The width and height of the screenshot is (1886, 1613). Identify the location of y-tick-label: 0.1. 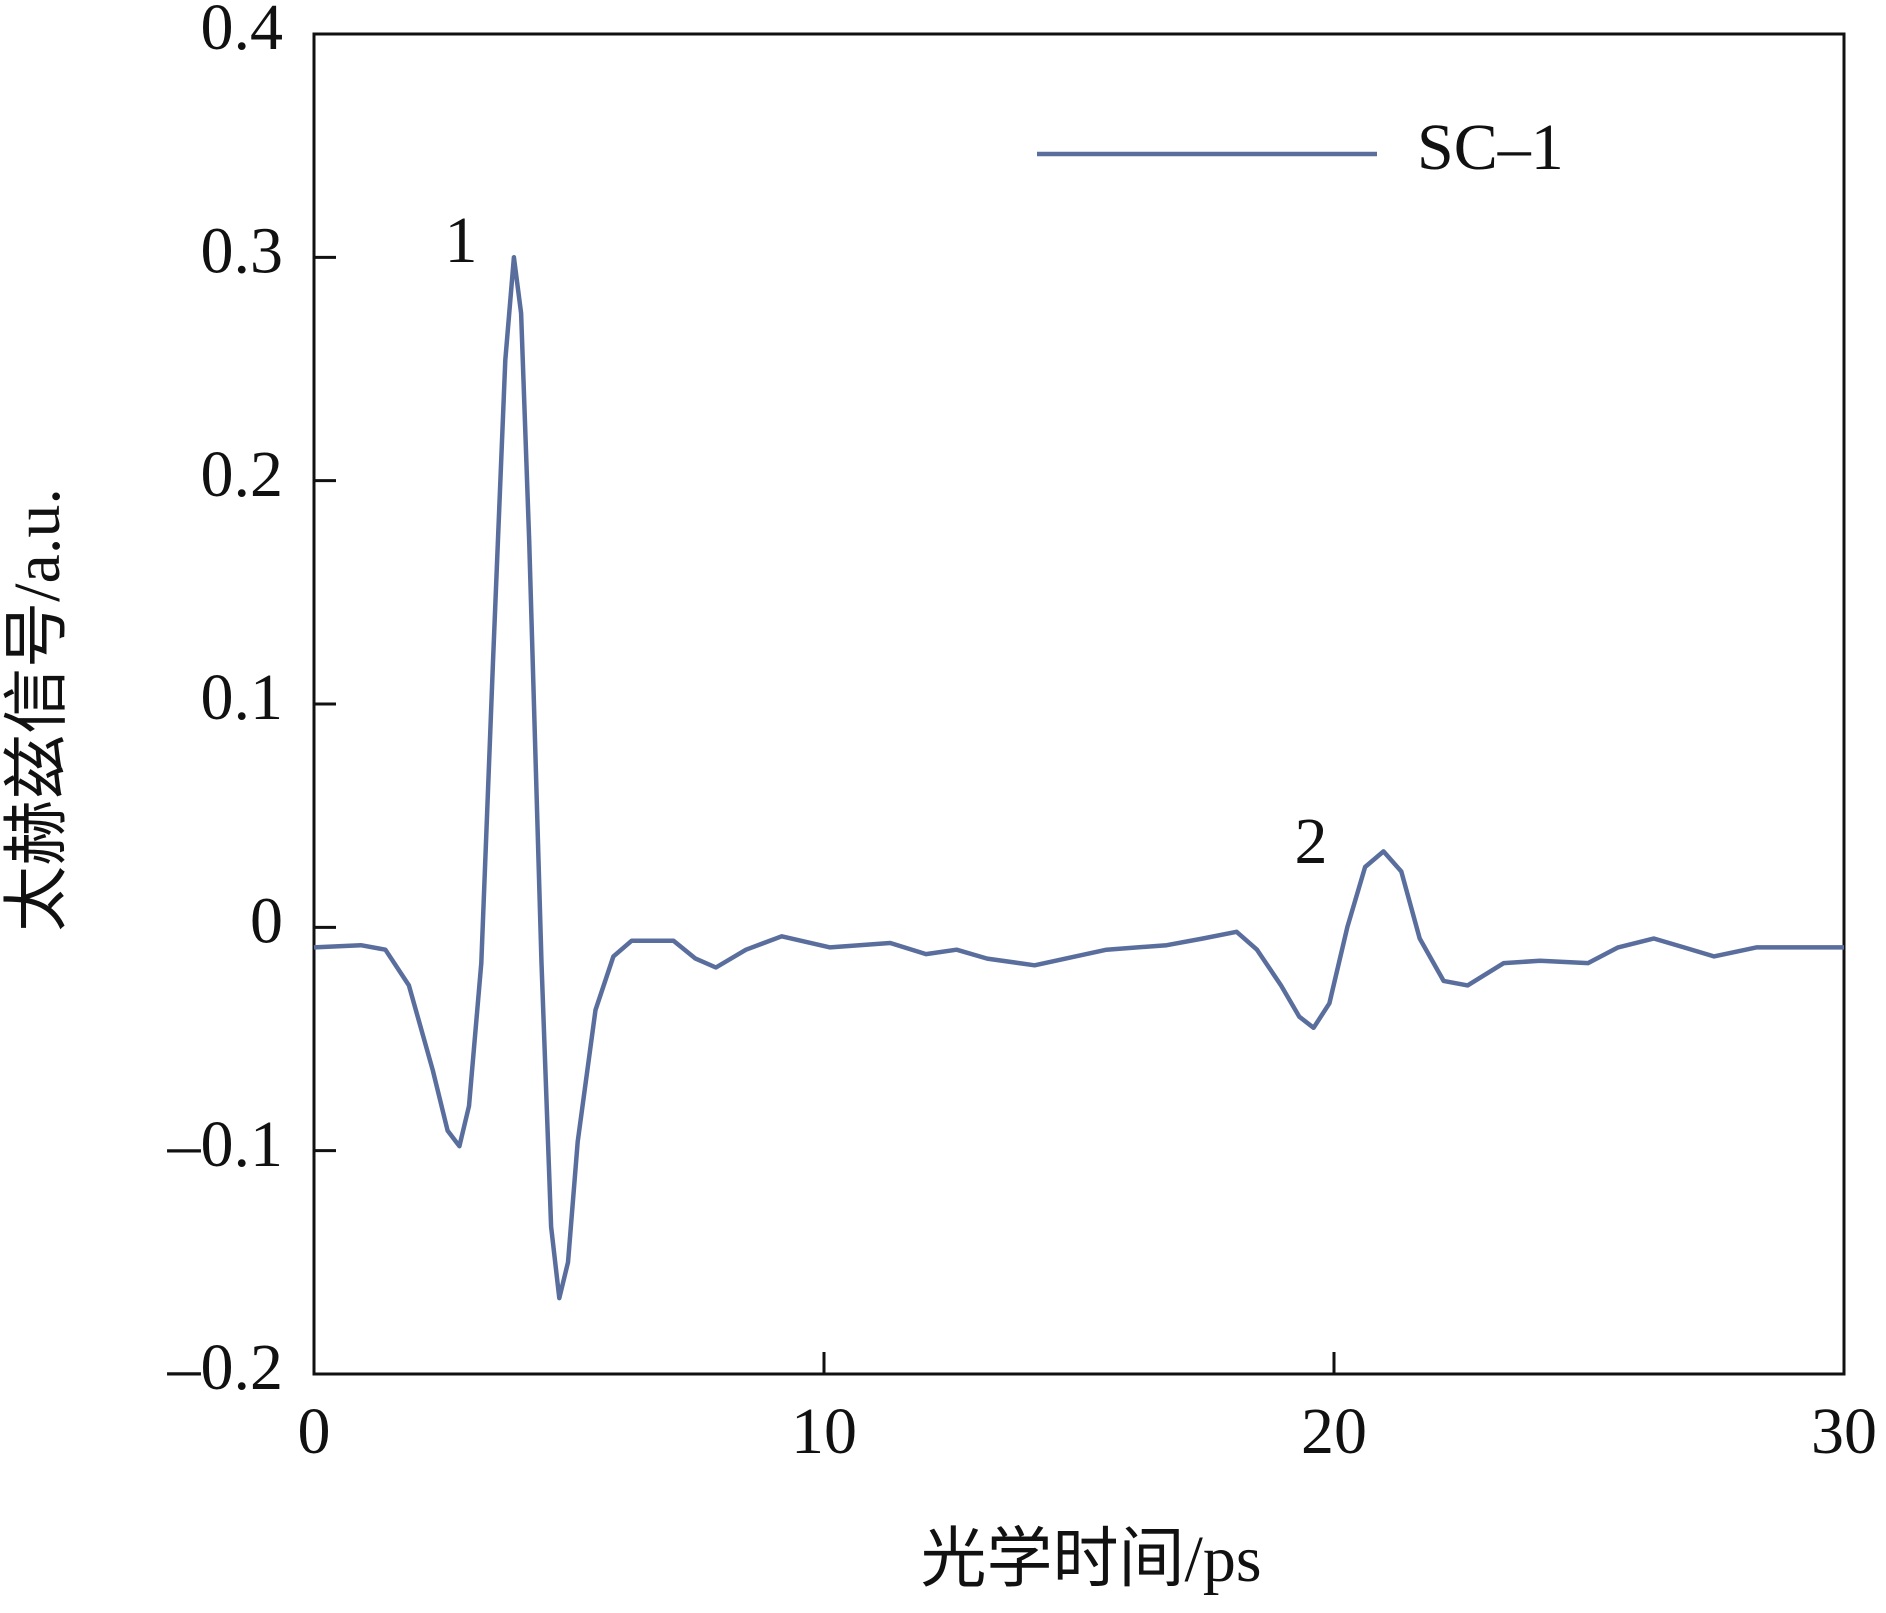
(242, 697).